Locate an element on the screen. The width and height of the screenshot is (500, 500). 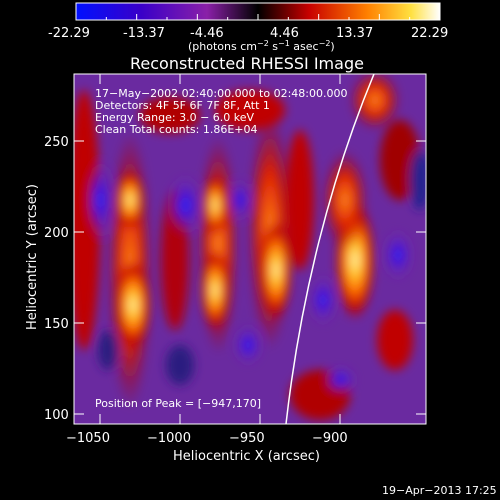
solar-limb-line is located at coordinates (330, 249).